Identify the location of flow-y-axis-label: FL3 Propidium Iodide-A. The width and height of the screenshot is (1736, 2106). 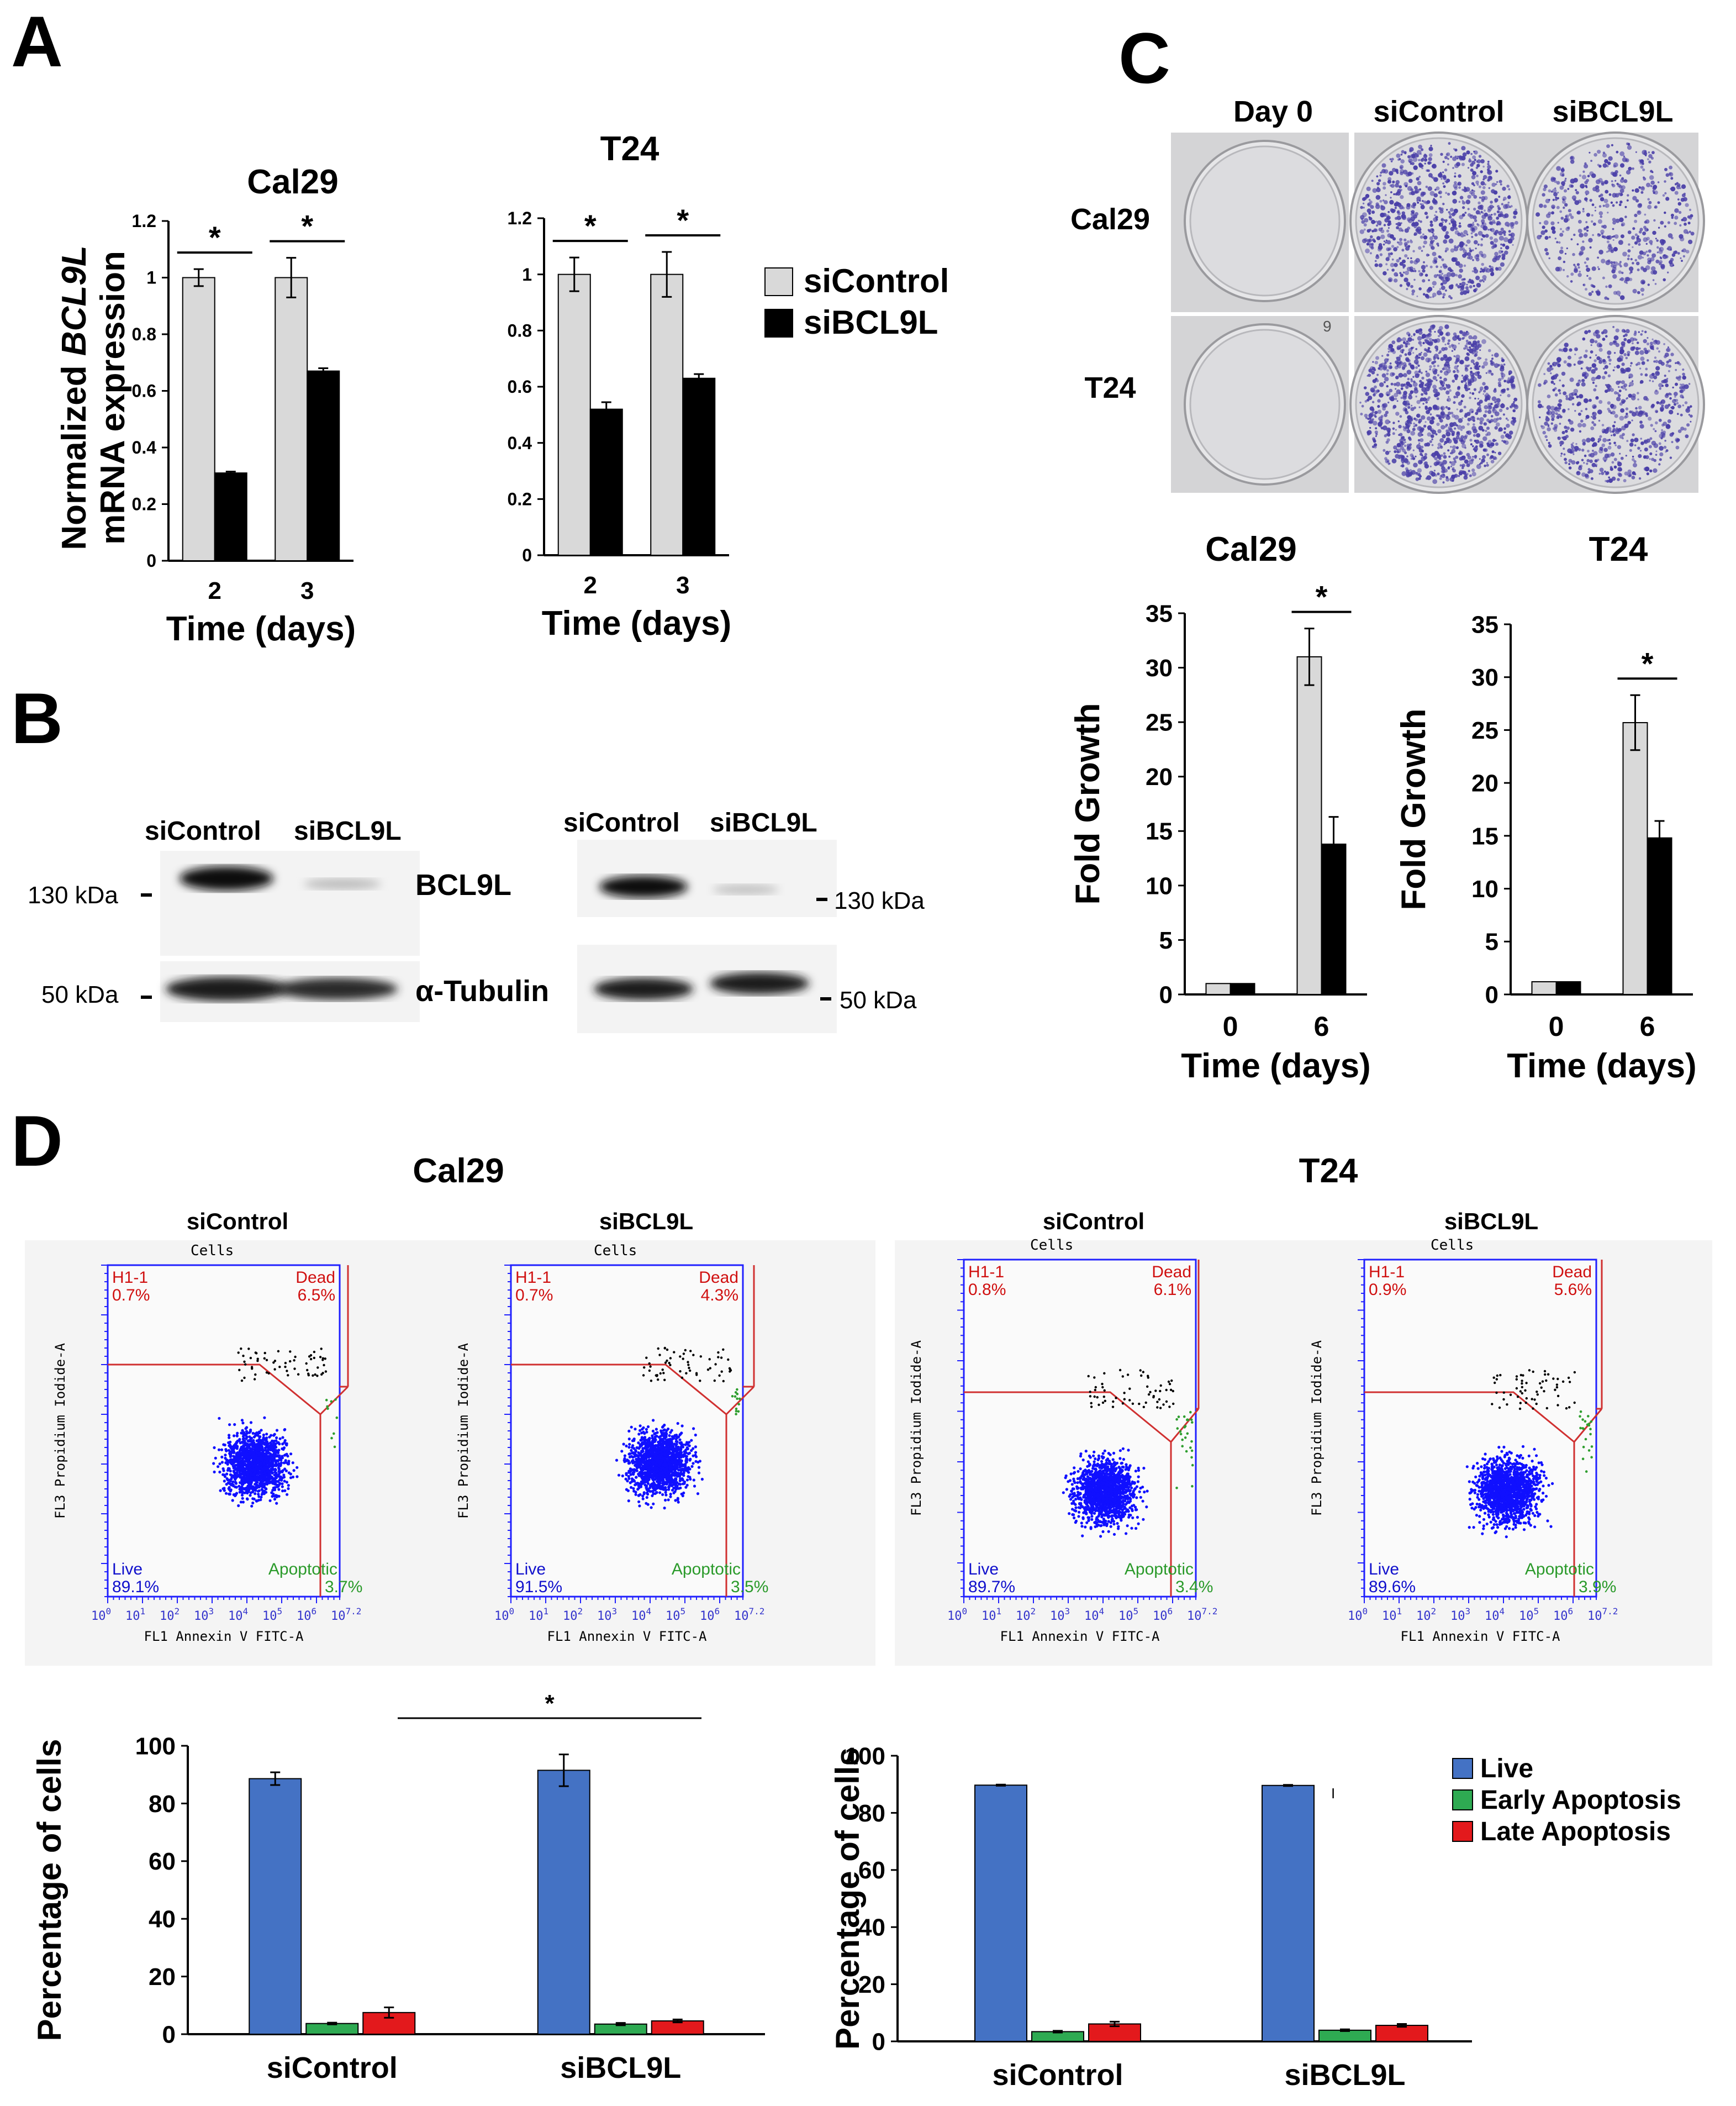
(60, 1431).